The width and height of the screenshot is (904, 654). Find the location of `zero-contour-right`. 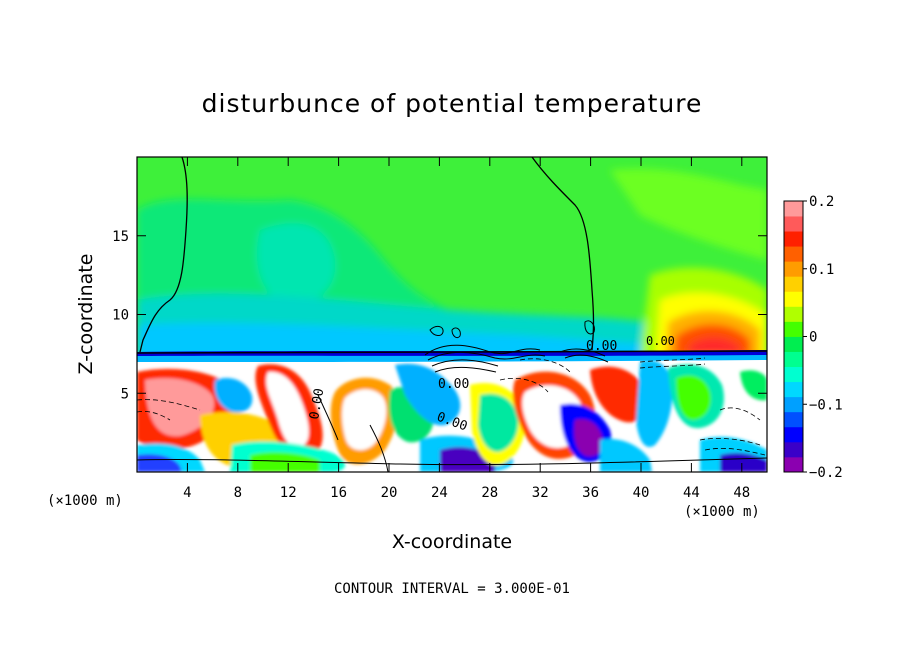

zero-contour-right is located at coordinates (563, 254).